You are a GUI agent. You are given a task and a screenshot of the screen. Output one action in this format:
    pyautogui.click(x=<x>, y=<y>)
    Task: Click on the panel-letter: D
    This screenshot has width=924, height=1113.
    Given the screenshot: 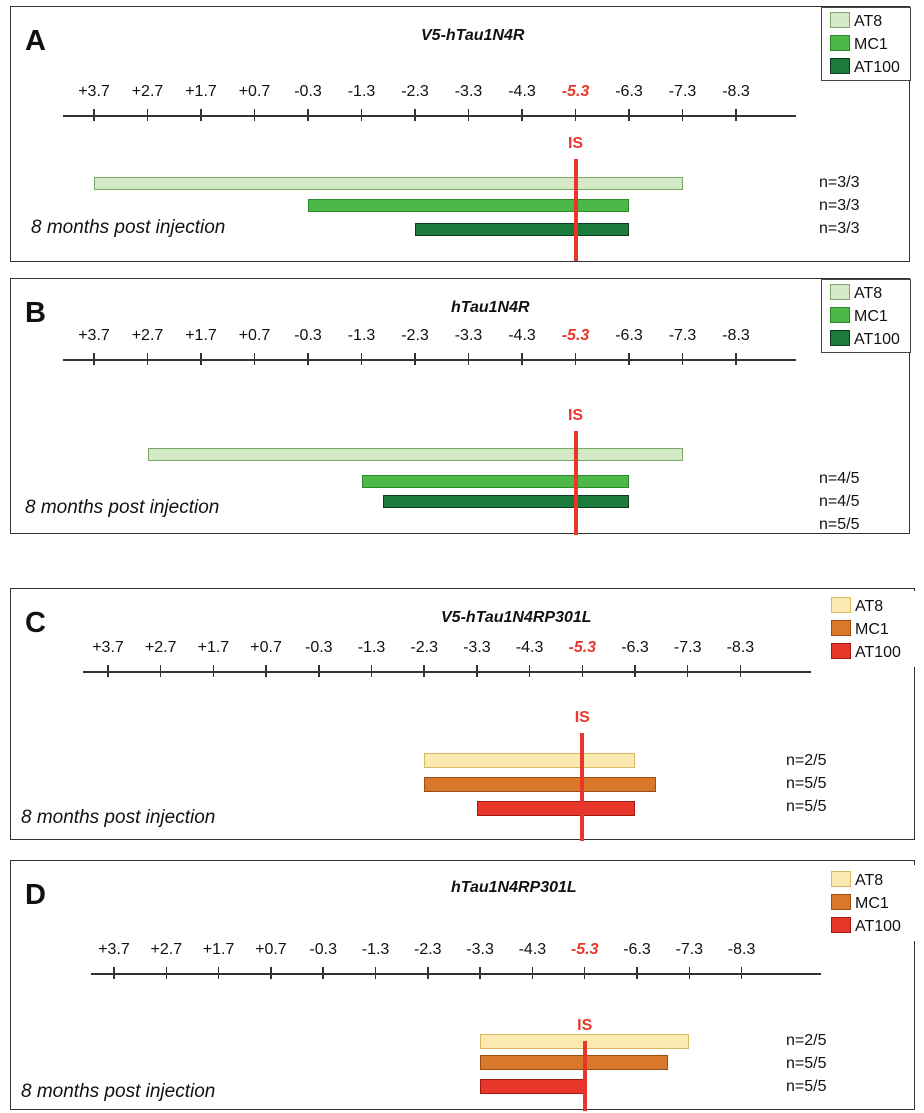 What is the action you would take?
    pyautogui.click(x=35, y=895)
    